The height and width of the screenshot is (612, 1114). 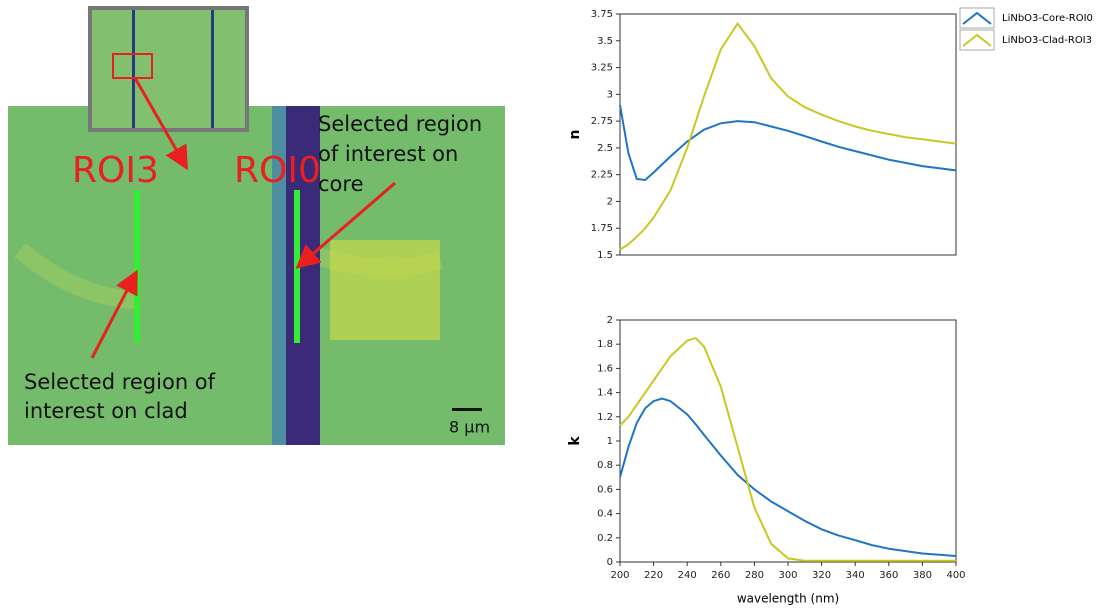 I want to click on roi0-line, so click(x=297, y=266).